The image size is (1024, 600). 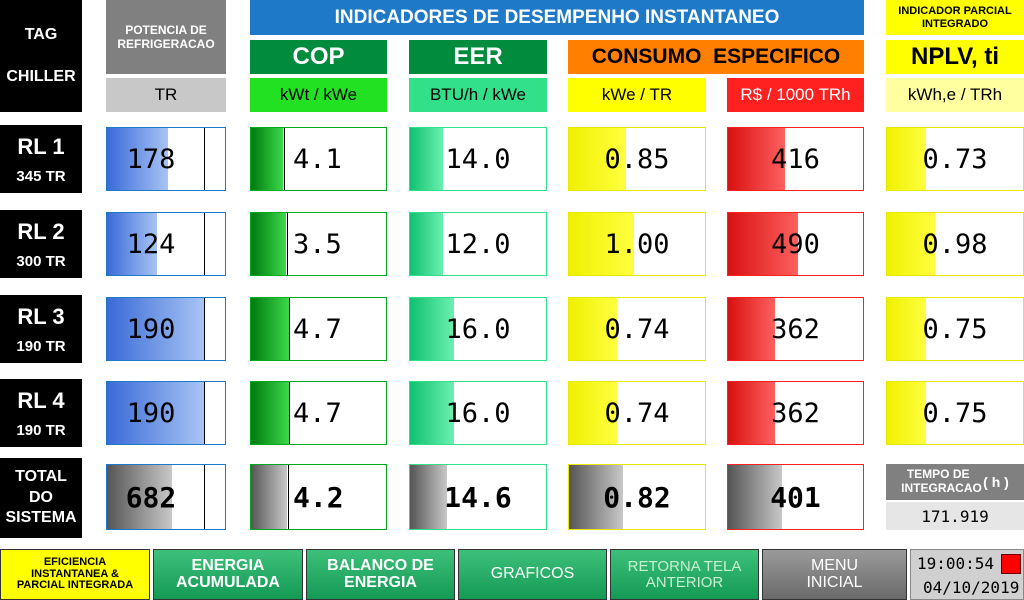 I want to click on cop-value: 3.5, so click(x=317, y=244).